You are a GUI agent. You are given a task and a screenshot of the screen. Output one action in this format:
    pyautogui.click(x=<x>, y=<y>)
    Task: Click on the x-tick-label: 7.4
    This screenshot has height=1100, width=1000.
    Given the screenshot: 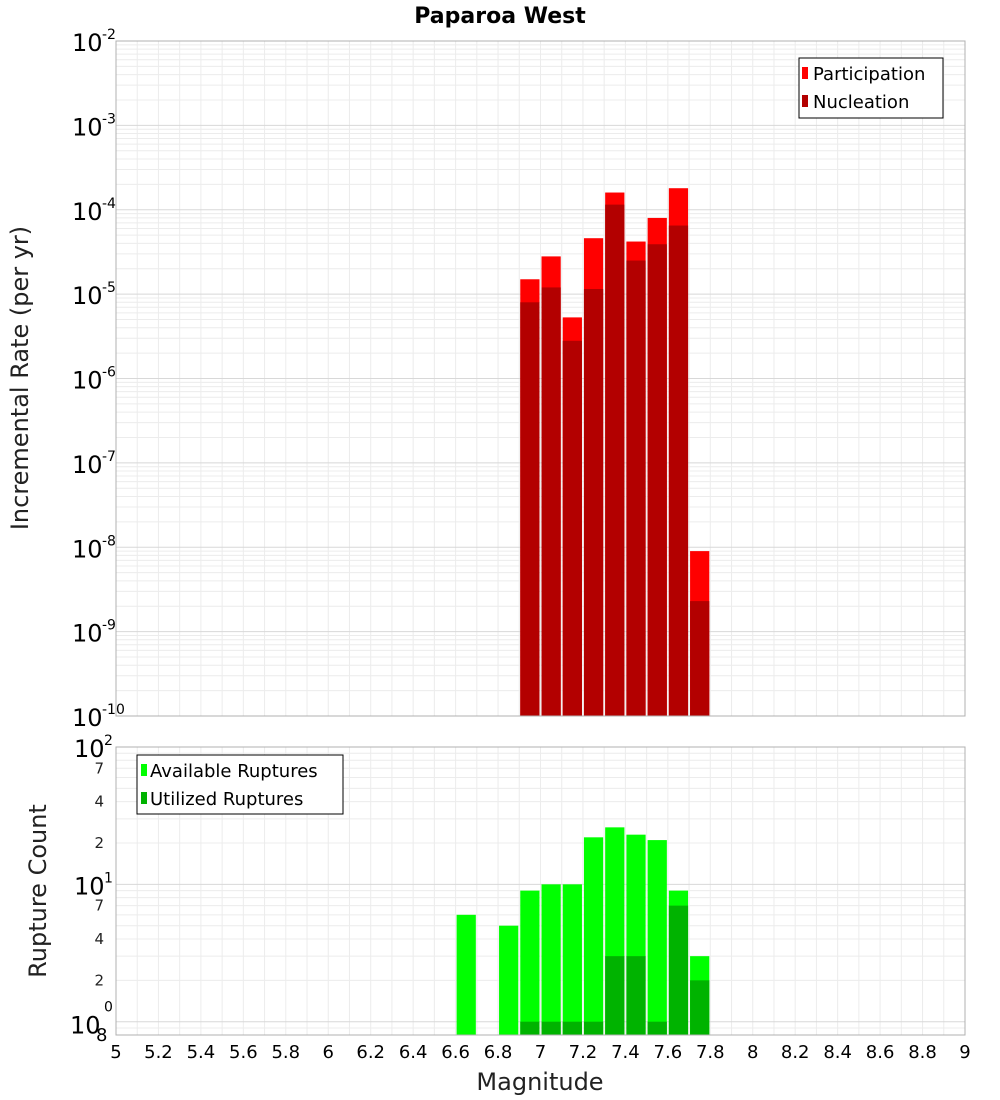 What is the action you would take?
    pyautogui.click(x=625, y=1052)
    